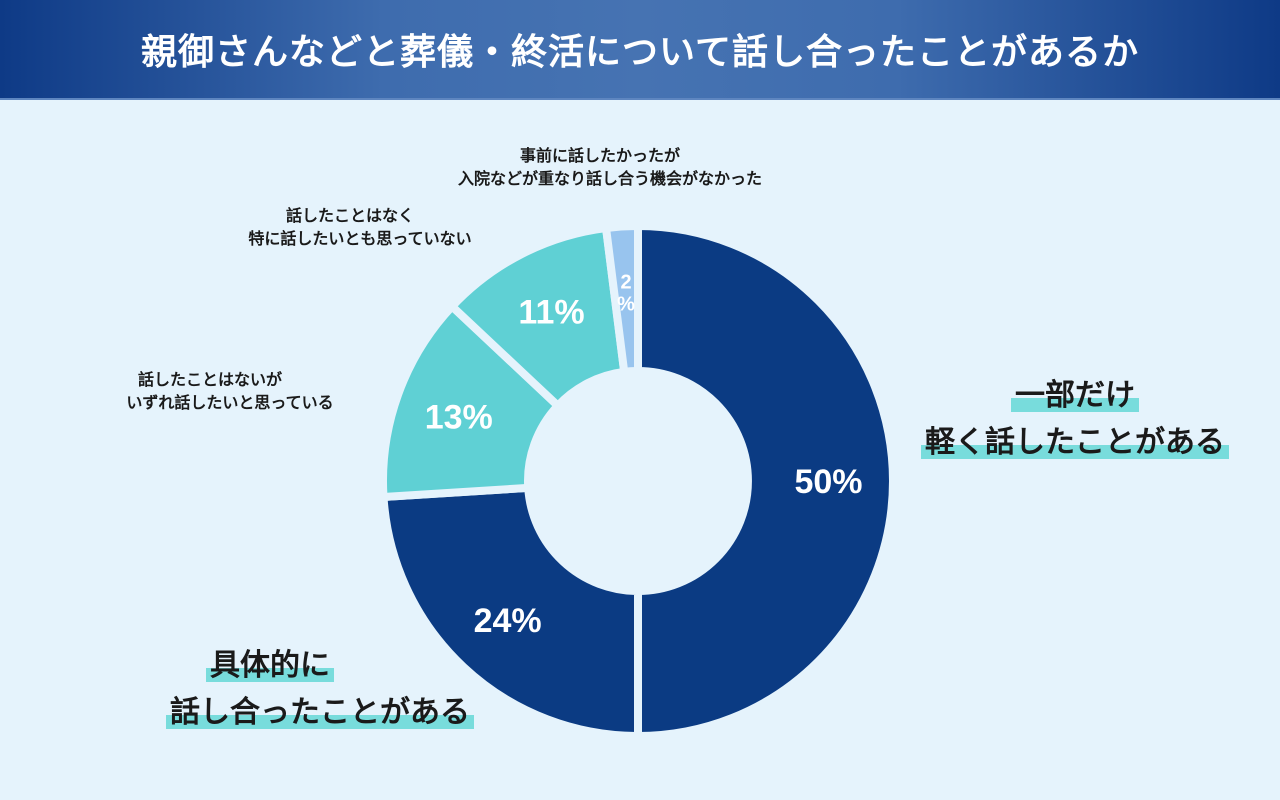 The width and height of the screenshot is (1280, 800). I want to click on title-banner: 親御さんなどと葬儀・終活について話し合ったことがあるか, so click(640, 50).